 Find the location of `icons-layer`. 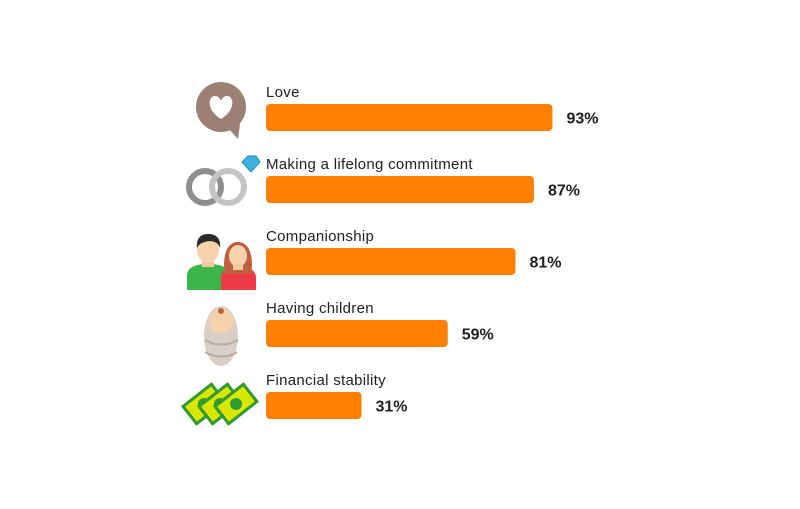

icons-layer is located at coordinates (220, 254).